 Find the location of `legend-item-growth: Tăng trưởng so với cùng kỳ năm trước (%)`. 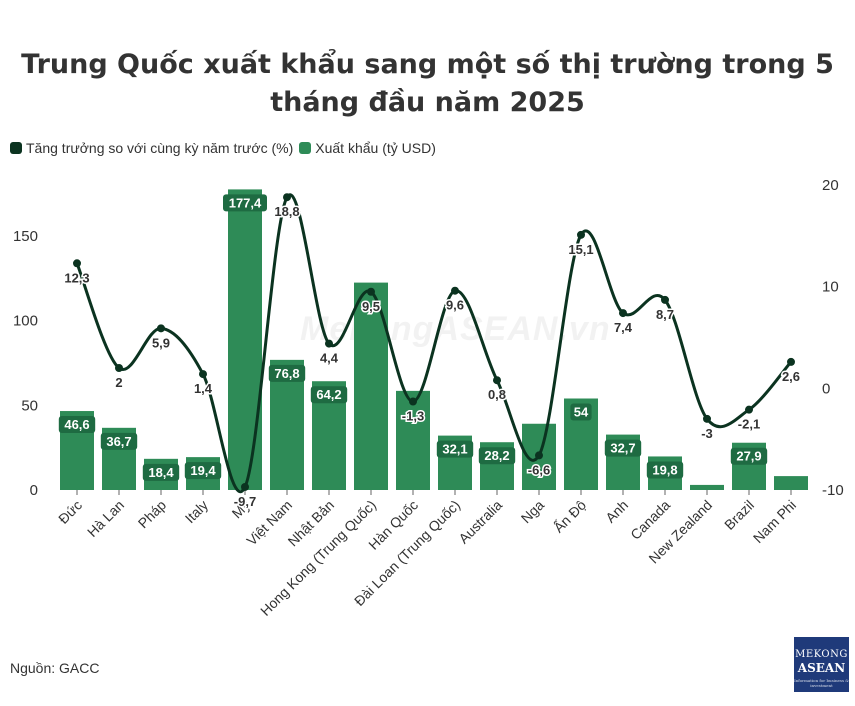

legend-item-growth: Tăng trưởng so với cùng kỳ năm trước (%) is located at coordinates (151, 148).